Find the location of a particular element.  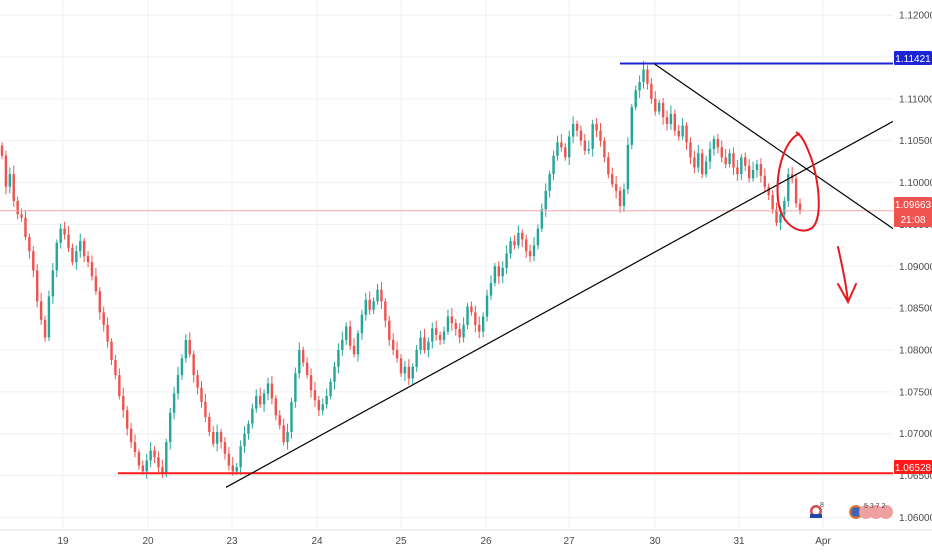

x-tick-label: 20 is located at coordinates (148, 541).